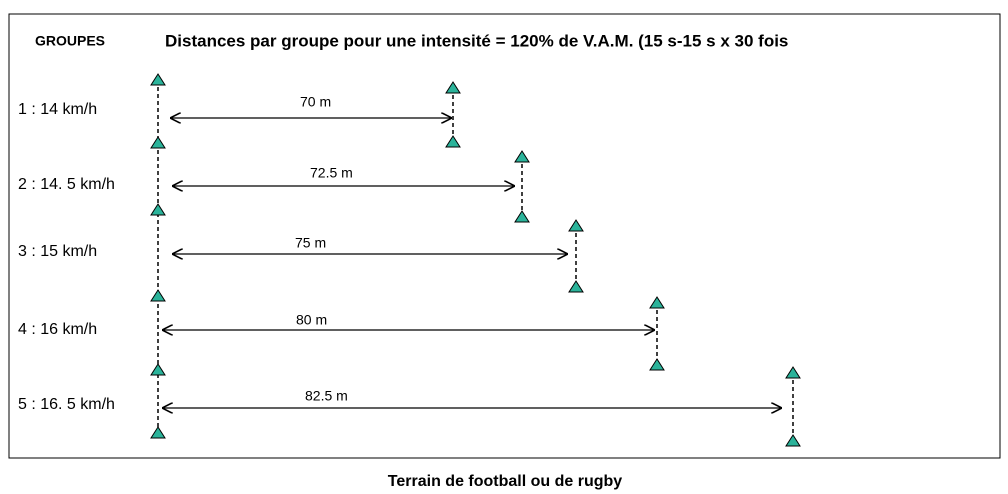  What do you see at coordinates (70, 41) in the screenshot?
I see `column-header: GROUPES` at bounding box center [70, 41].